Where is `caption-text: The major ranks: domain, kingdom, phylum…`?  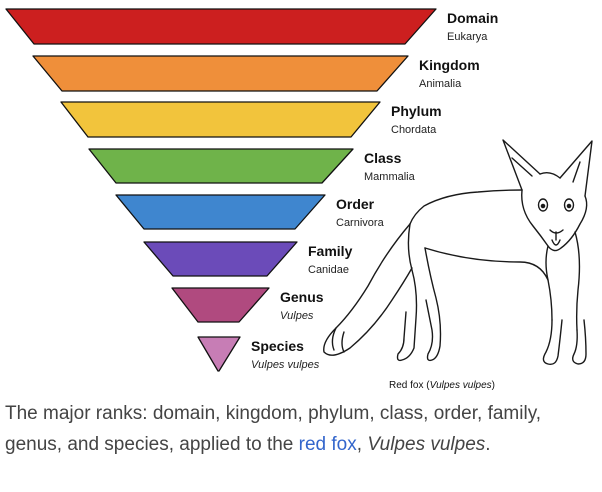
caption-text: The major ranks: domain, kingdom, phylum… is located at coordinates (273, 429).